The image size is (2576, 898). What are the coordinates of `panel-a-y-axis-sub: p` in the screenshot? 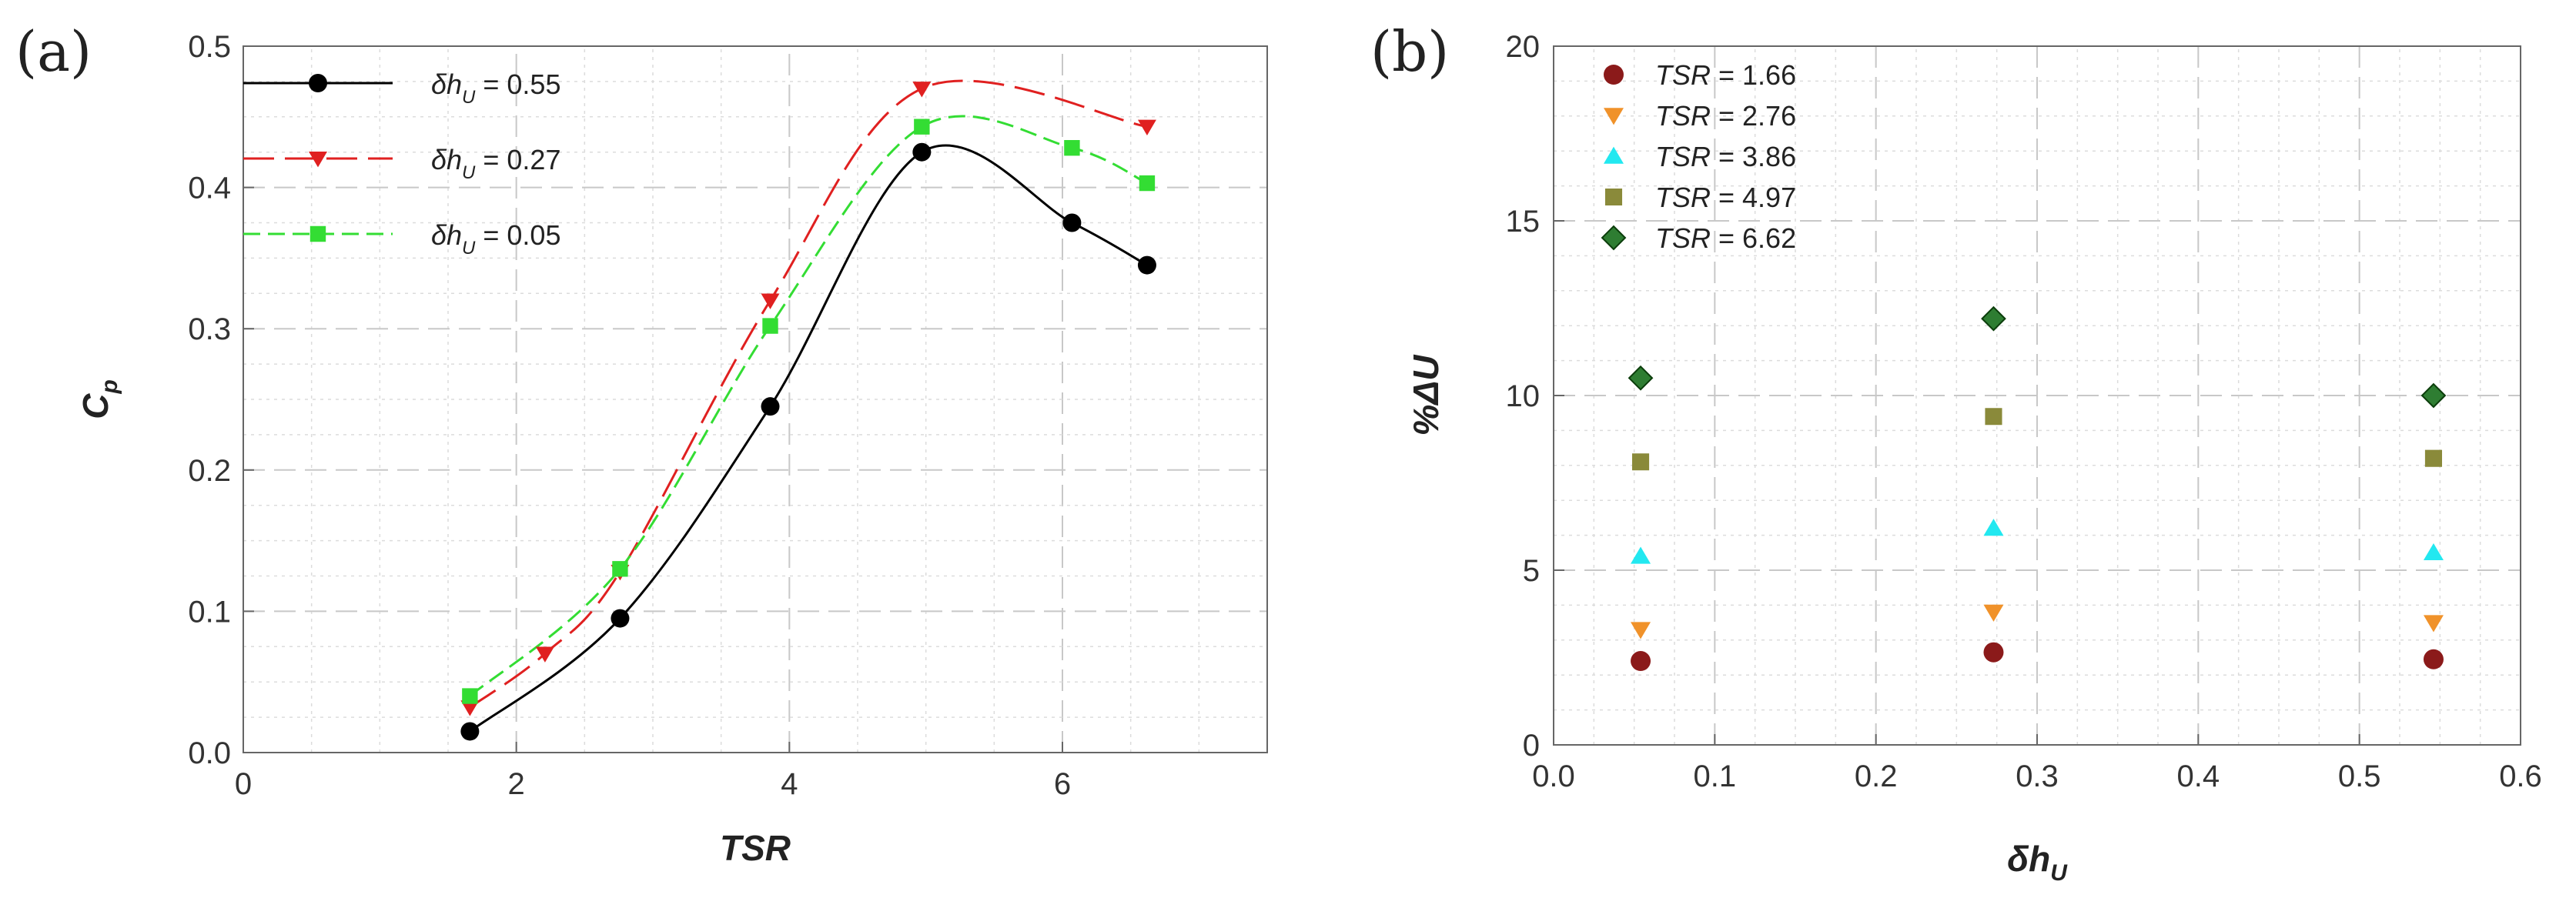 It's located at (109, 386).